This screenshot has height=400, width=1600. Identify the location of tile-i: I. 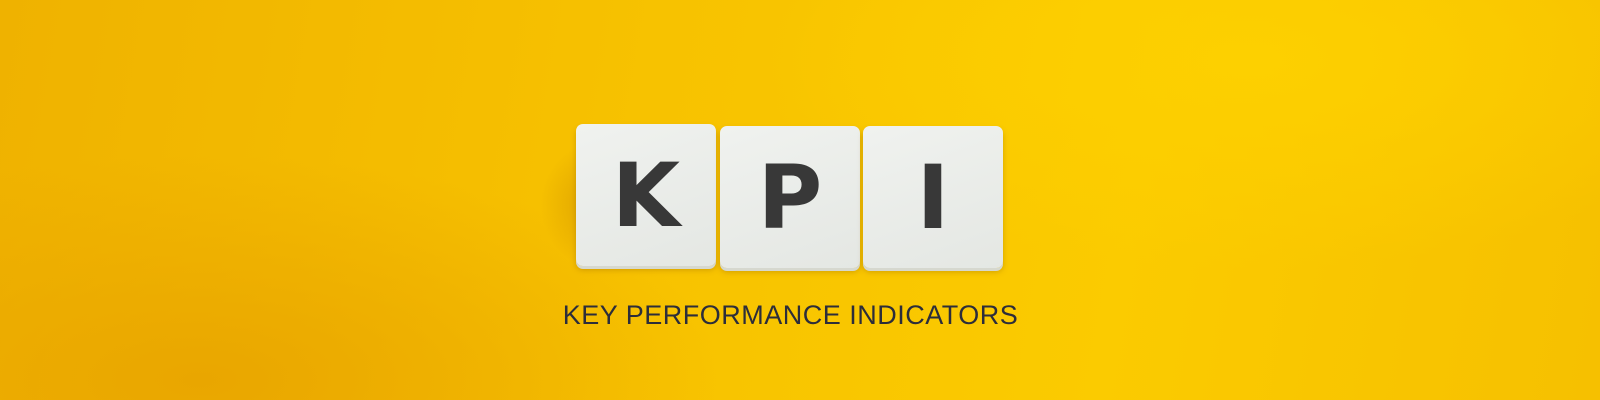
(933, 197).